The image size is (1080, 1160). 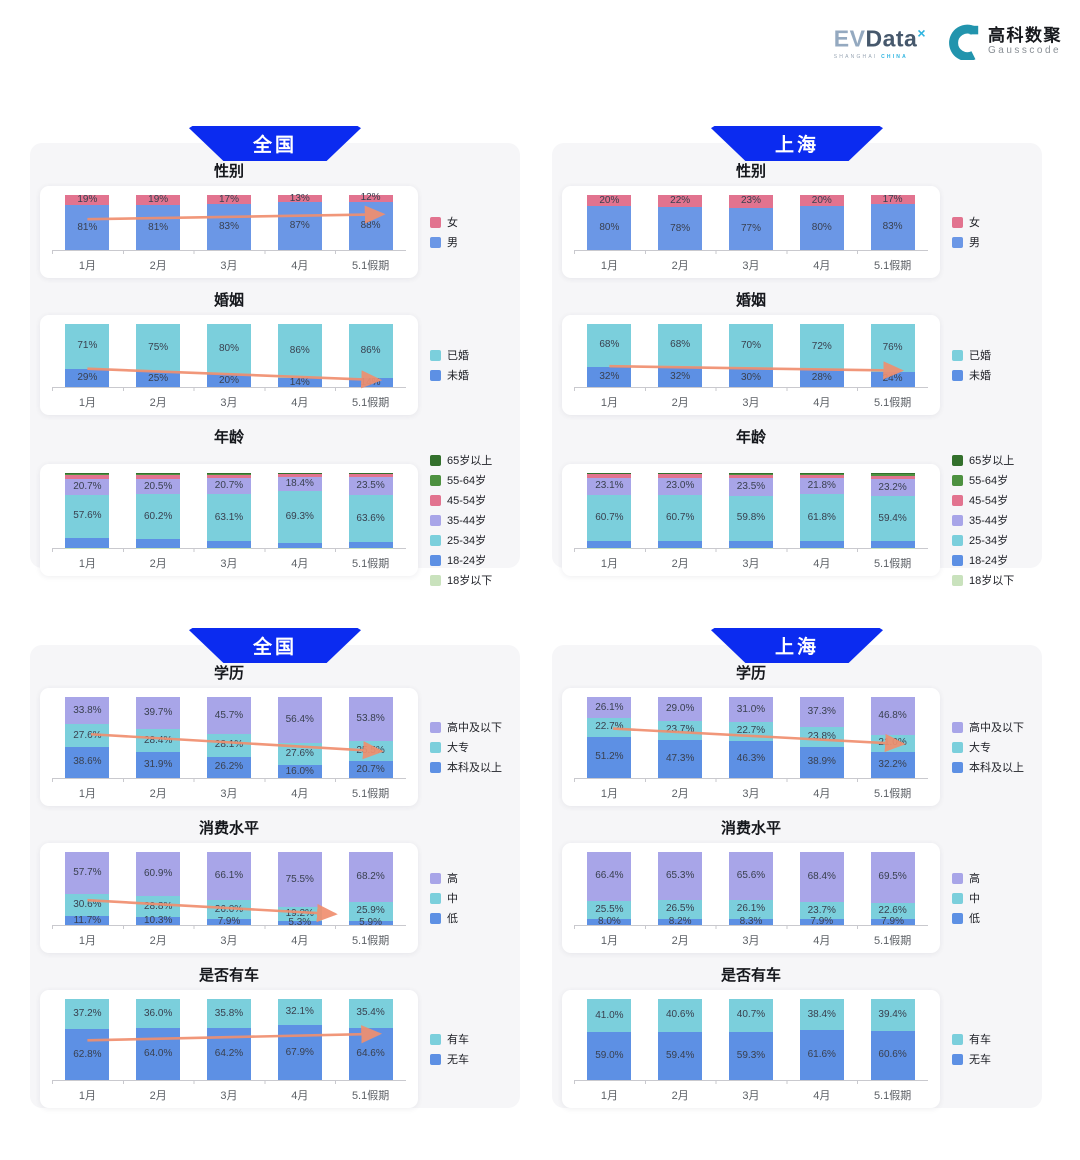 I want to click on bar-segment-大专: 22.7%, so click(x=750, y=731).